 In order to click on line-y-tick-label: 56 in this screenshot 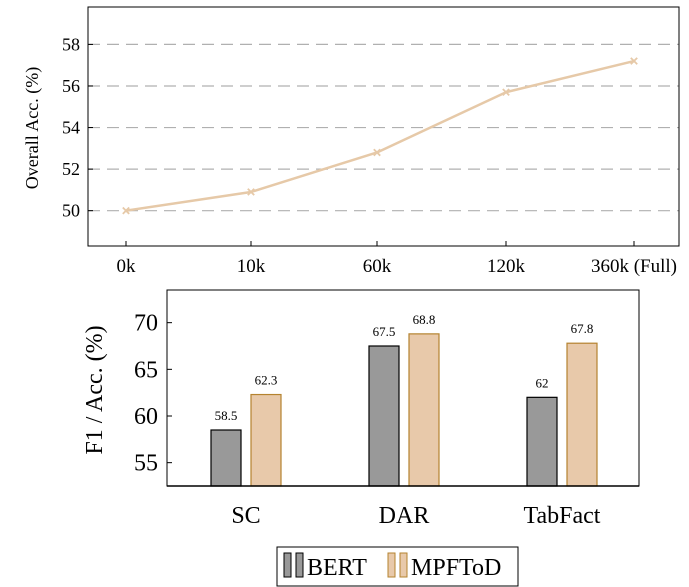, I will do `click(71, 86)`.